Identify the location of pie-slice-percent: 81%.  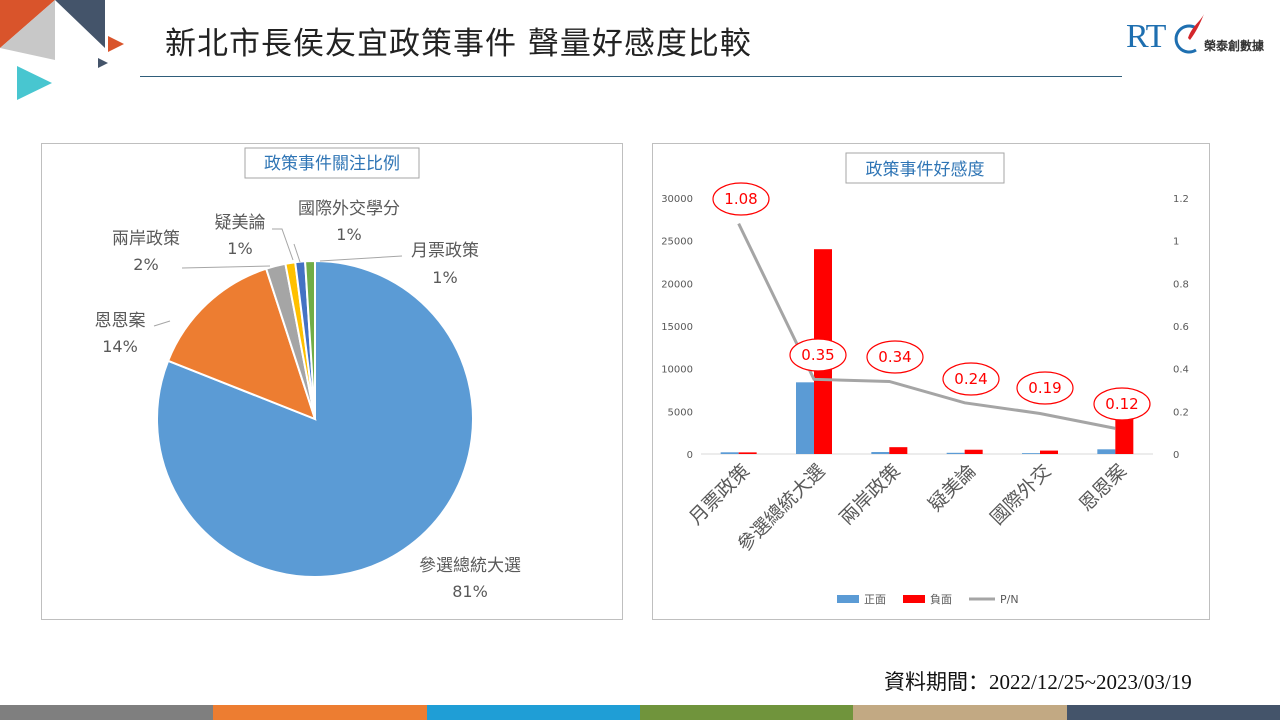
(470, 591).